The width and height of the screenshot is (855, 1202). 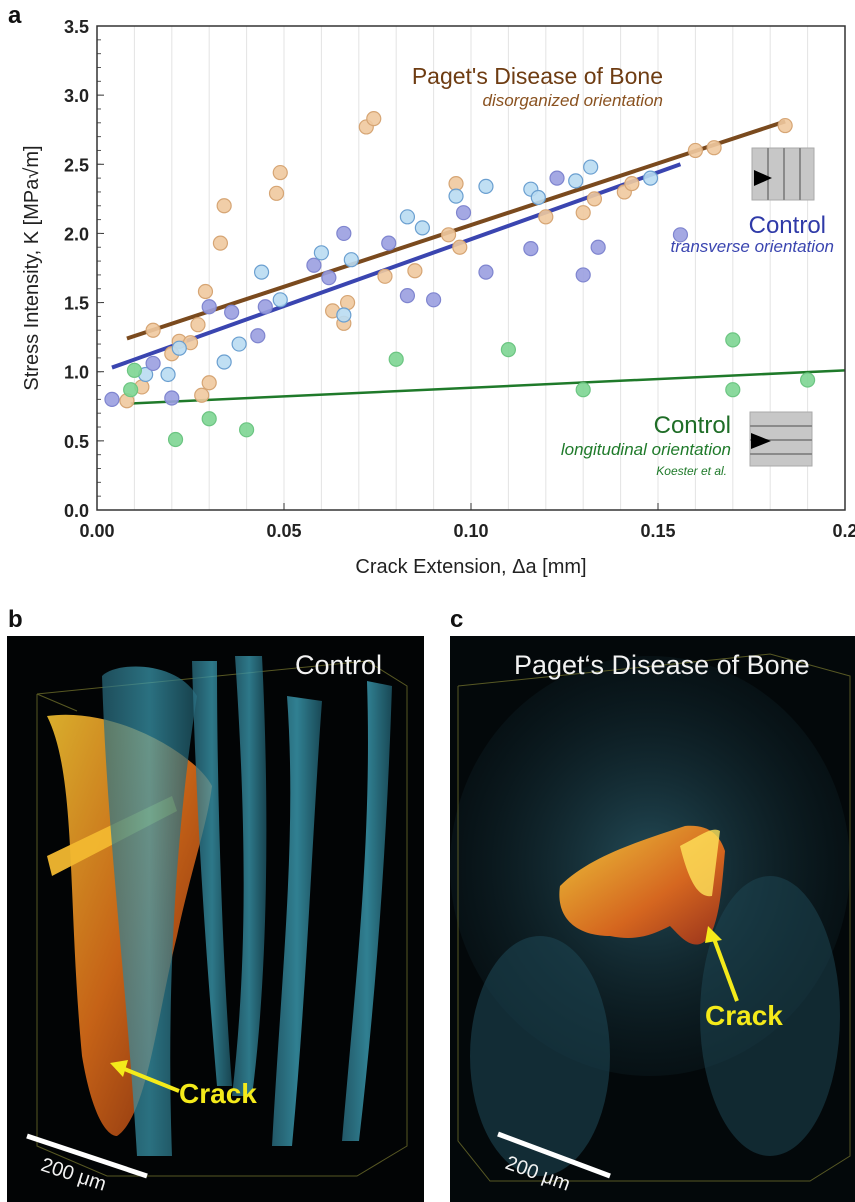 I want to click on panel-c-crack-label: Crack, so click(x=744, y=1015).